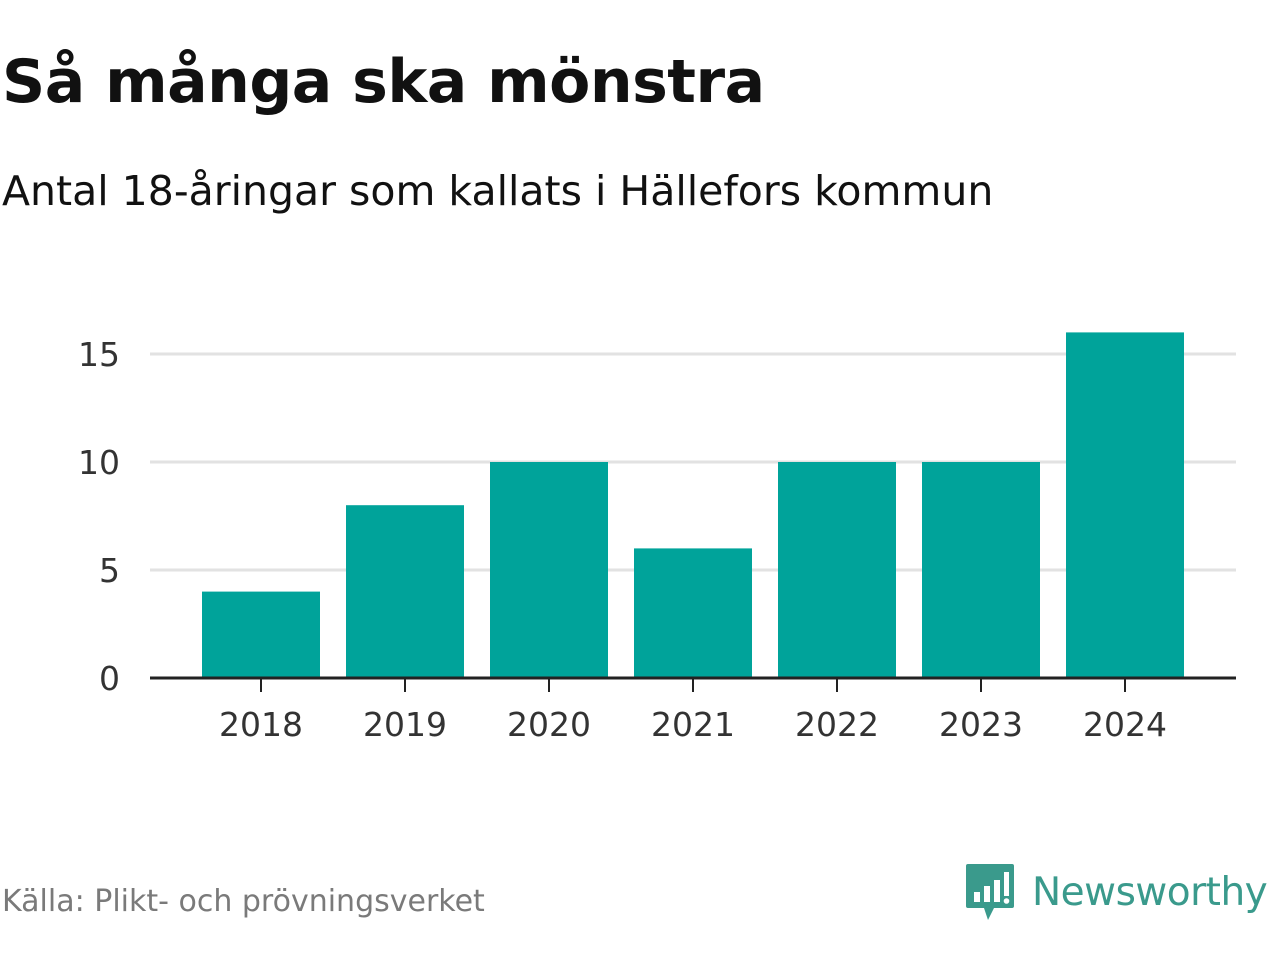 Image resolution: width=1280 pixels, height=960 pixels. Describe the element at coordinates (99, 462) in the screenshot. I see `y-tick-label: 10` at that location.